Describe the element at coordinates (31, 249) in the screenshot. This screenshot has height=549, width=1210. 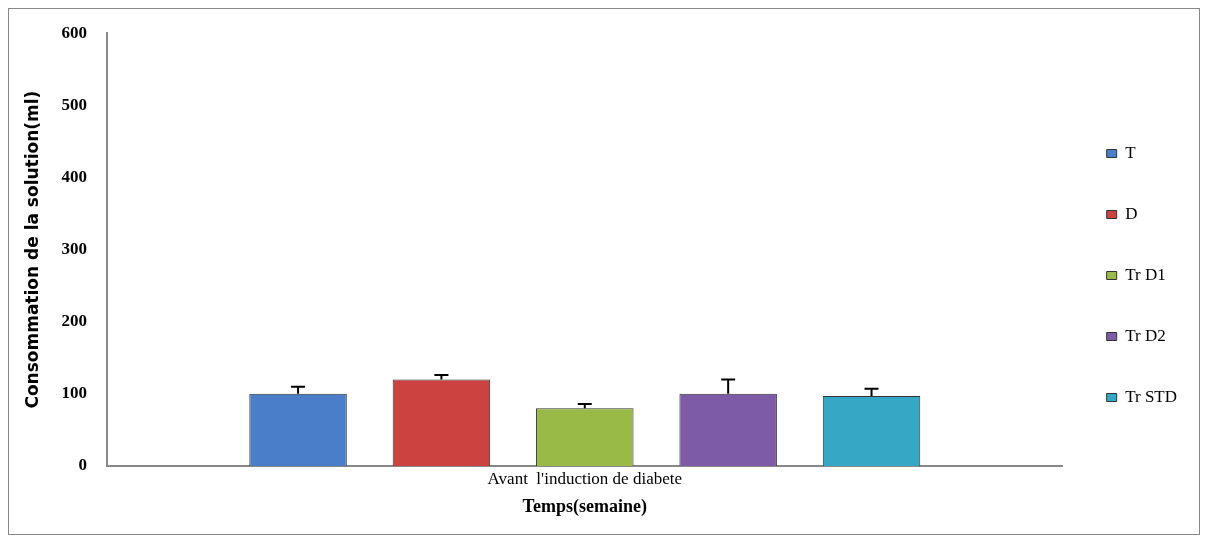
I see `y-axis-title: Consommation de la solution(ml)` at that location.